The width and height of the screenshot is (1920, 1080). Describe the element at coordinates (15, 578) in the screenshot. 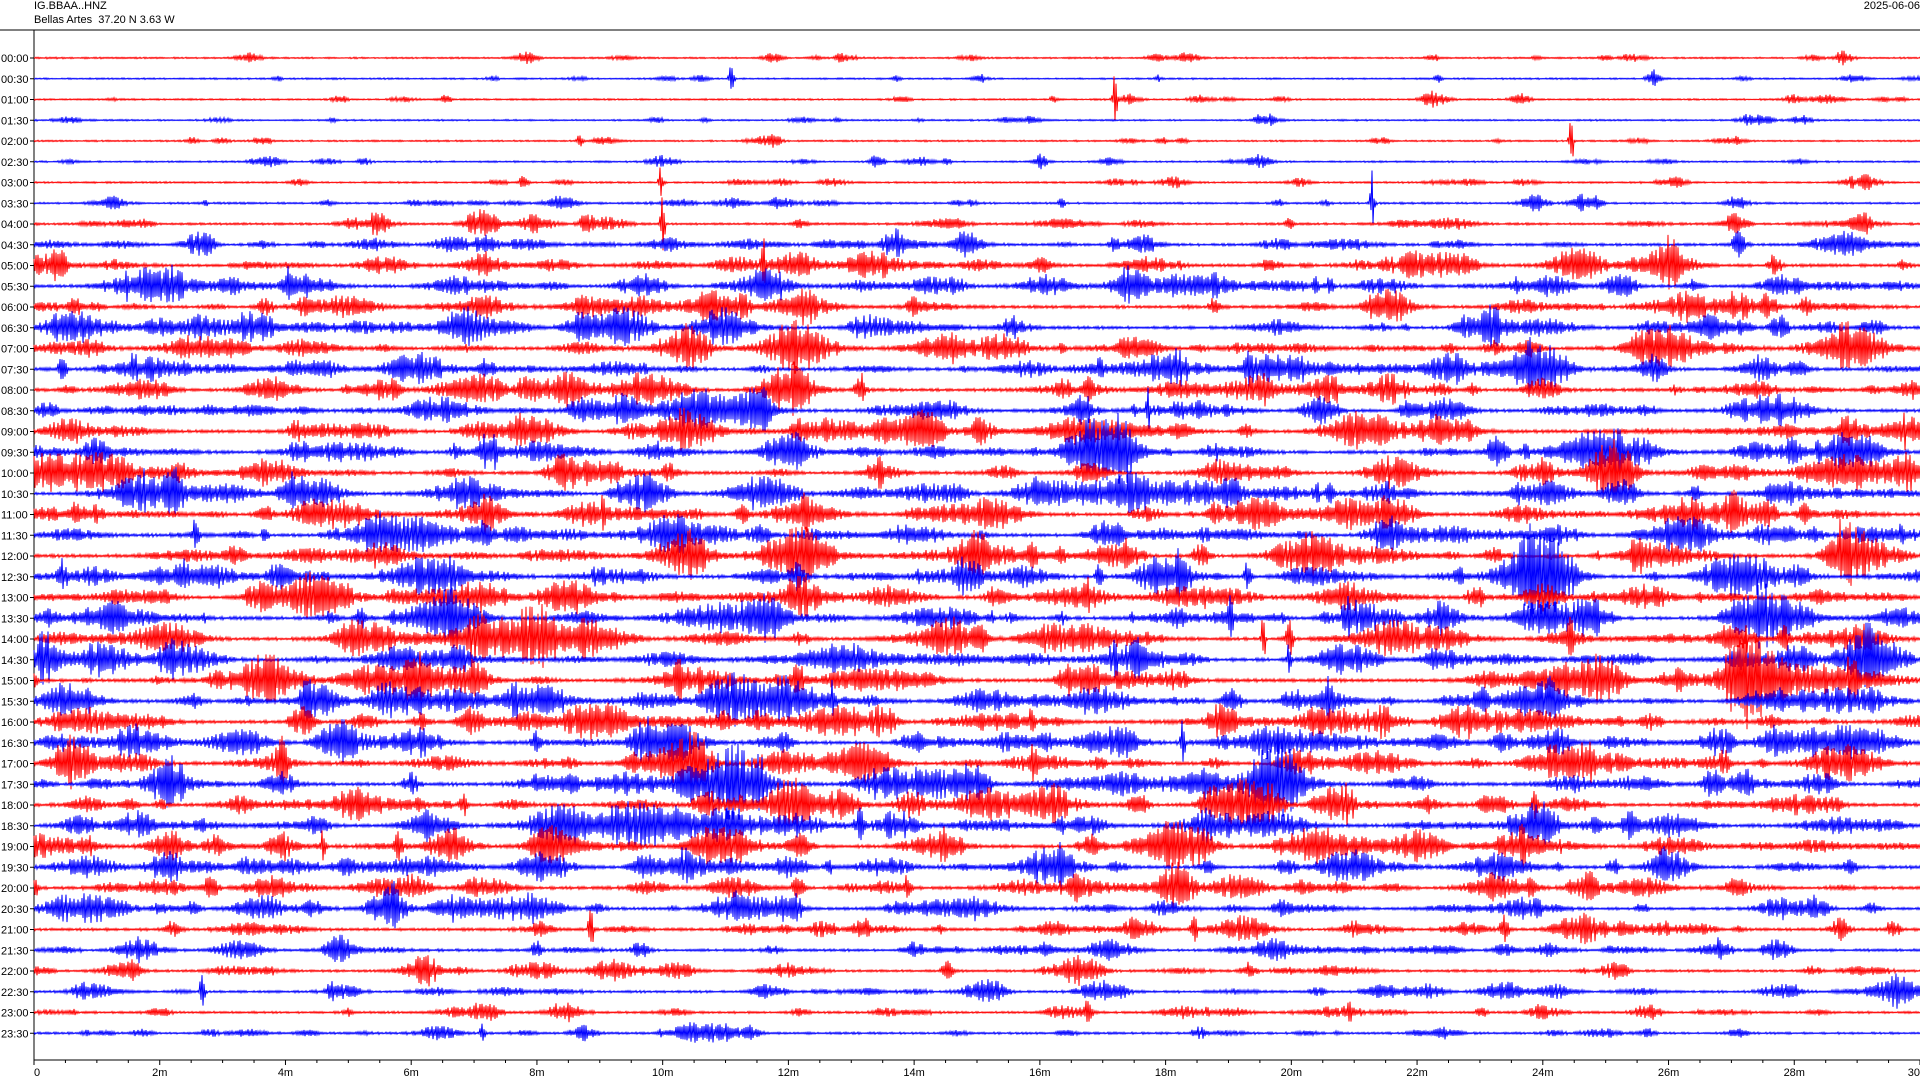

I see `row-label-1230: 12:30` at that location.